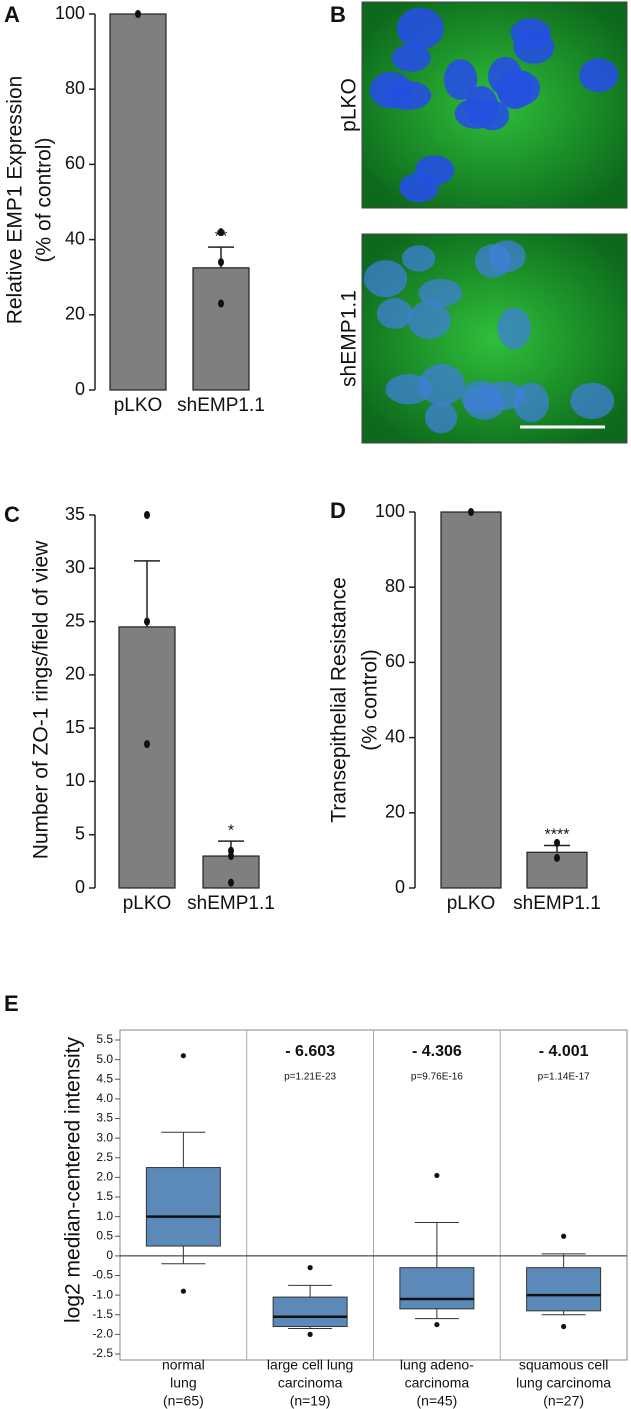 The width and height of the screenshot is (631, 1409). What do you see at coordinates (73, 1180) in the screenshot?
I see `y-axis-label: log2 median-centered intensity` at bounding box center [73, 1180].